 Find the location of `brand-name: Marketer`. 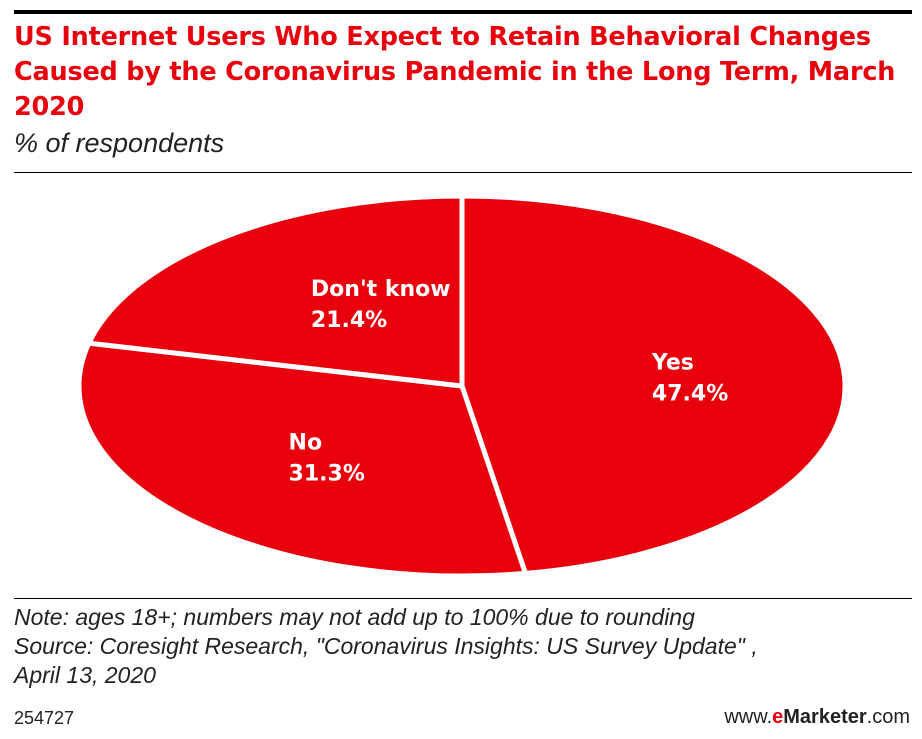

brand-name: Marketer is located at coordinates (825, 717).